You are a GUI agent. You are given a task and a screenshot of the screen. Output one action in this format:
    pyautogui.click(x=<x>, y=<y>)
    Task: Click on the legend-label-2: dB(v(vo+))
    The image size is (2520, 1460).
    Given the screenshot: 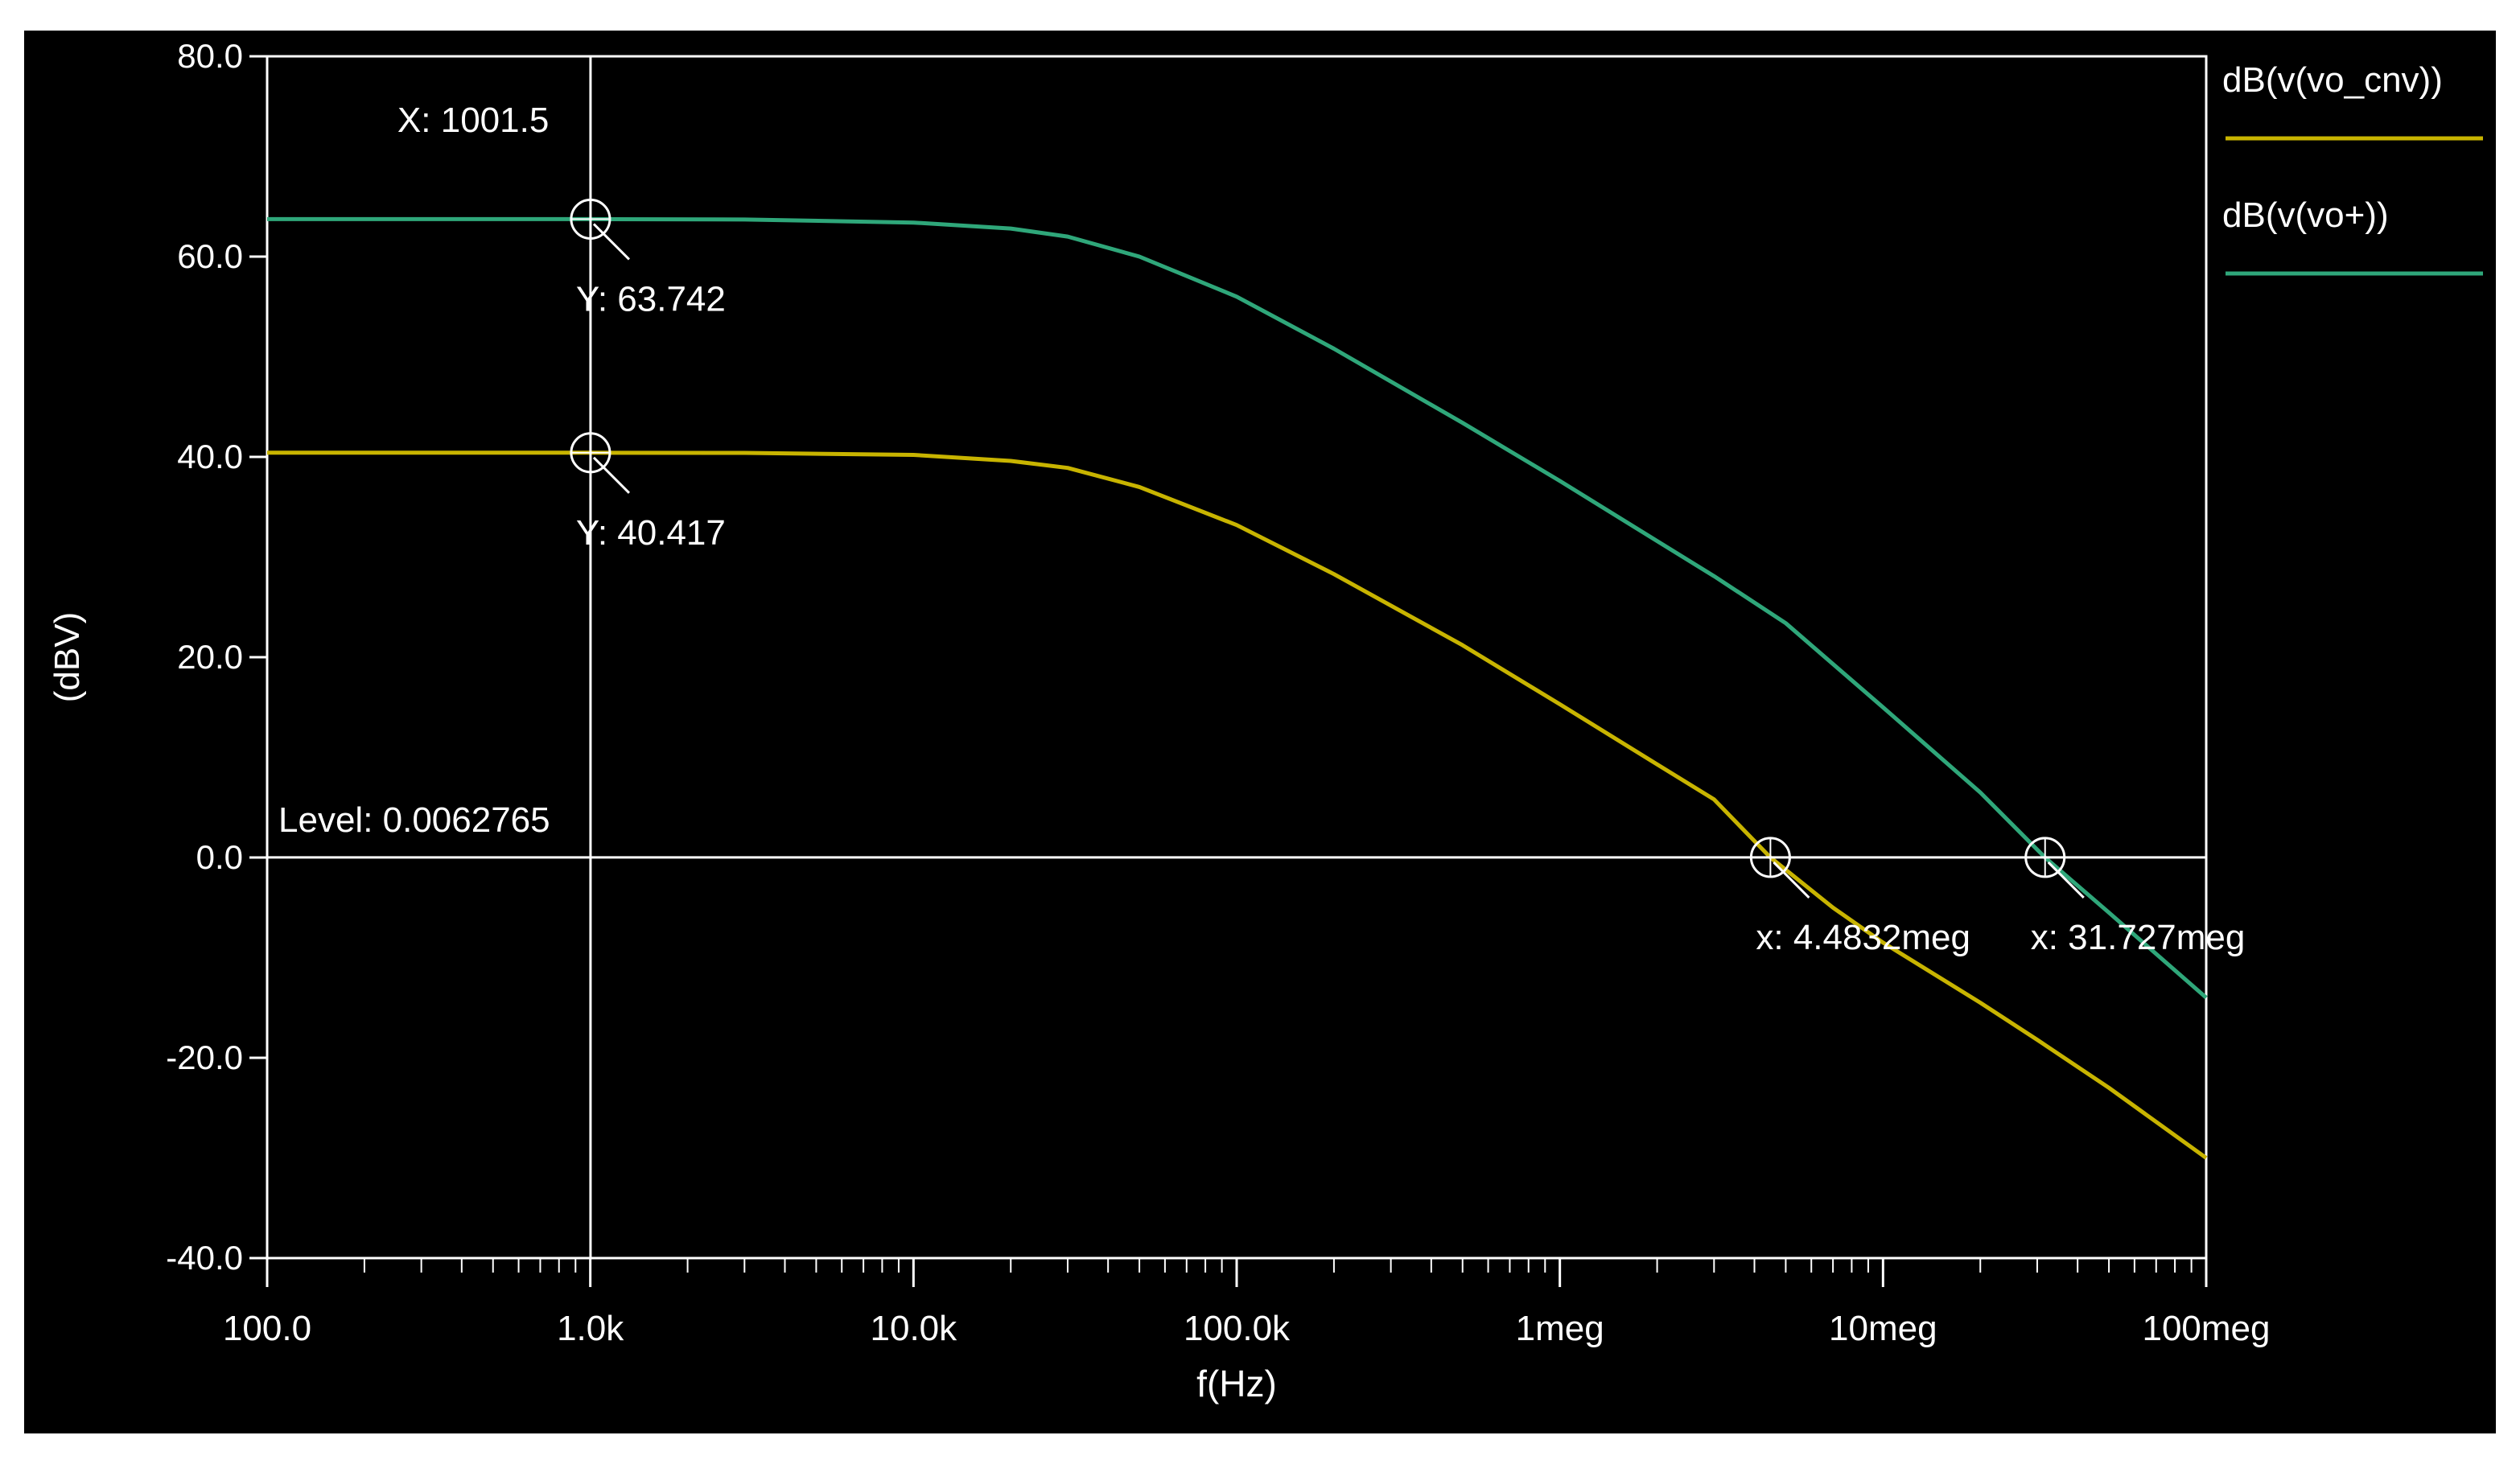 What is the action you would take?
    pyautogui.click(x=2305, y=215)
    